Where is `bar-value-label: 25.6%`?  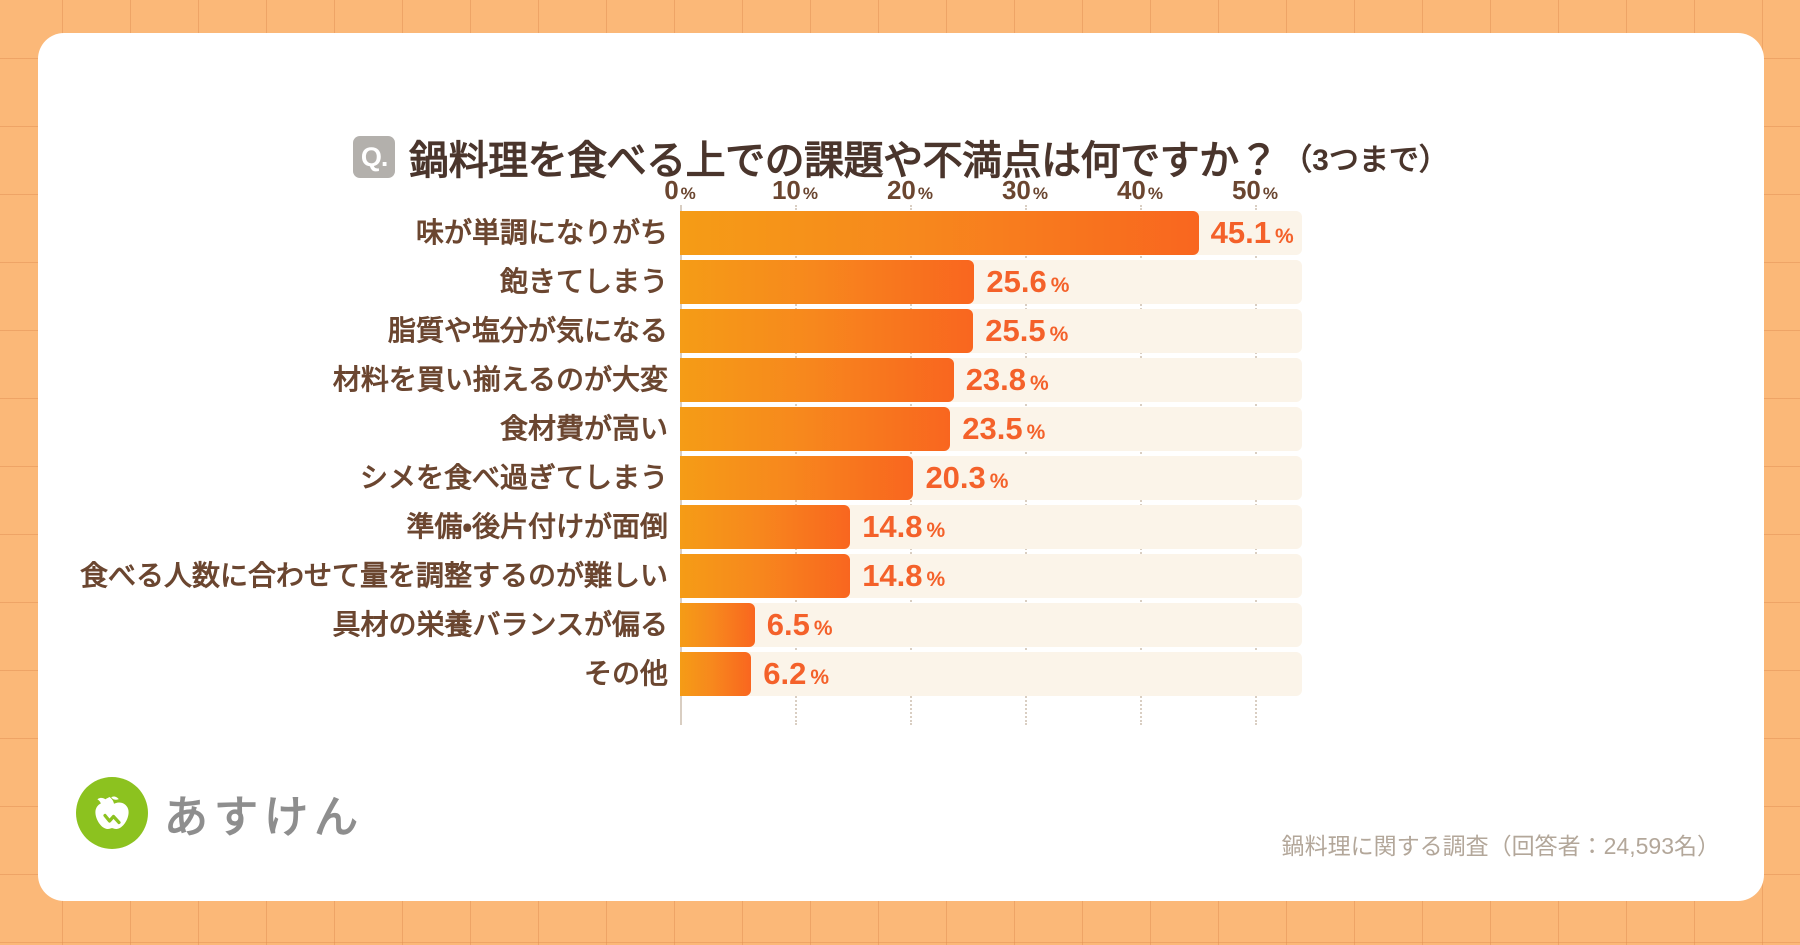 bar-value-label: 25.6% is located at coordinates (1027, 282).